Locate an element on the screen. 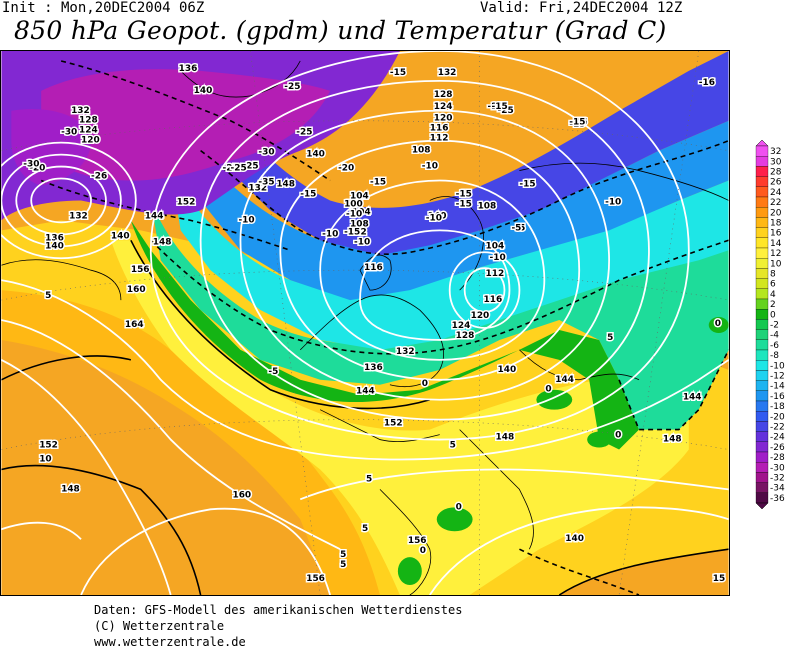 This screenshot has width=790, height=649. legend-label: -6 is located at coordinates (774, 346).